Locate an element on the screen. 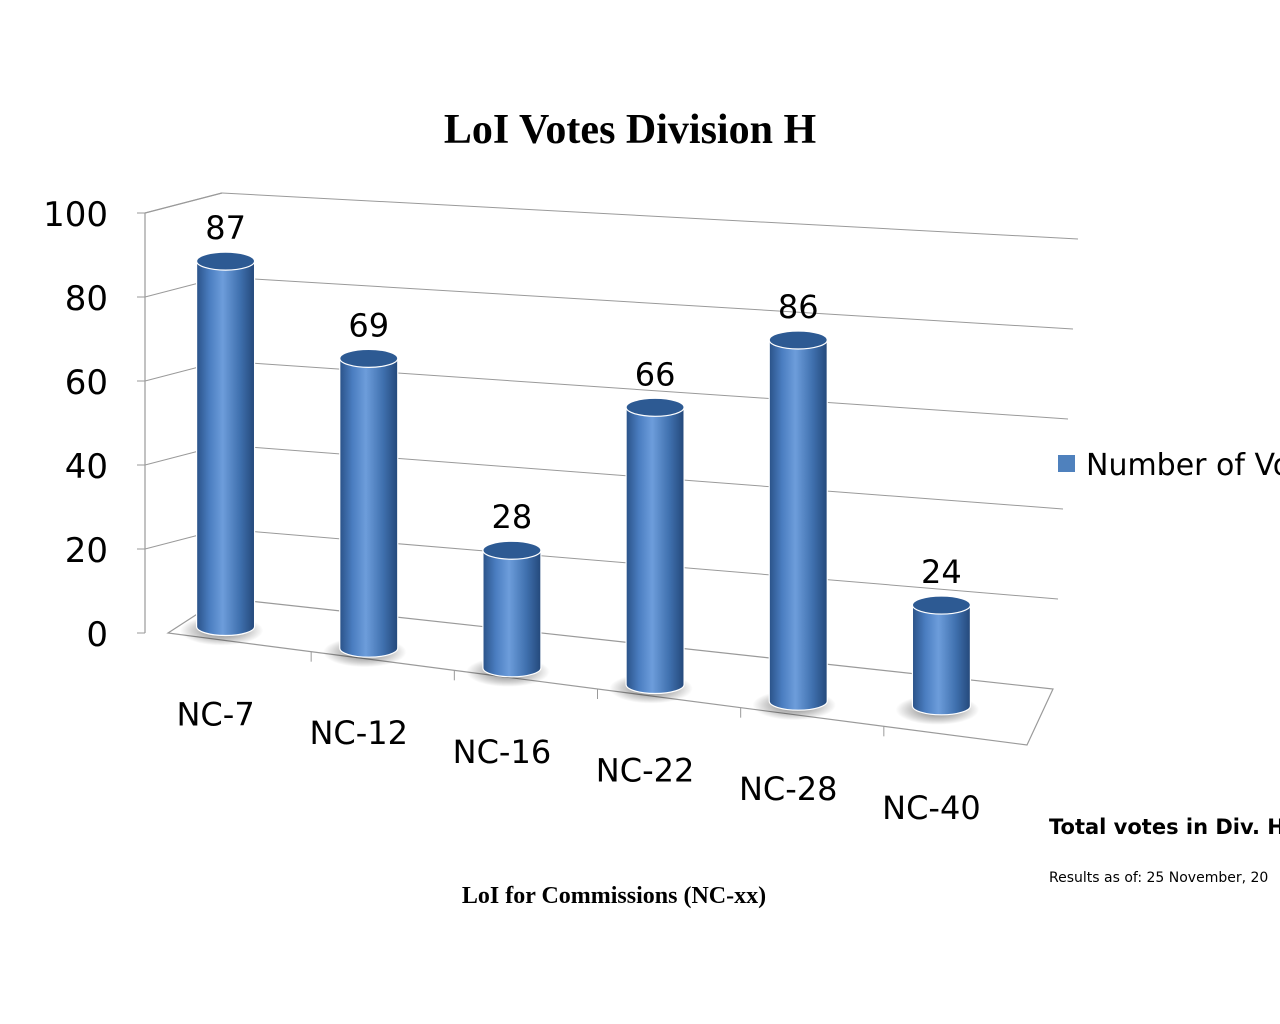  total-votes-note: Total votes in Div. H is located at coordinates (1164, 827).